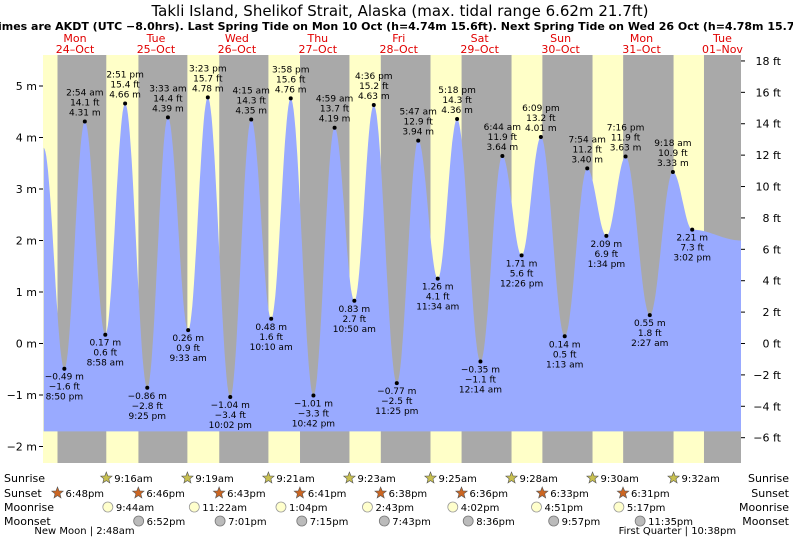  What do you see at coordinates (587, 140) in the screenshot?
I see `high-tide-label: 7:54 am` at bounding box center [587, 140].